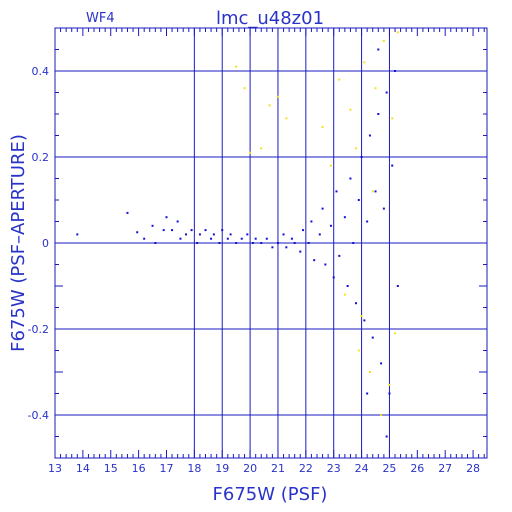 The image size is (512, 512). I want to click on x-tick-label: 13, so click(55, 468).